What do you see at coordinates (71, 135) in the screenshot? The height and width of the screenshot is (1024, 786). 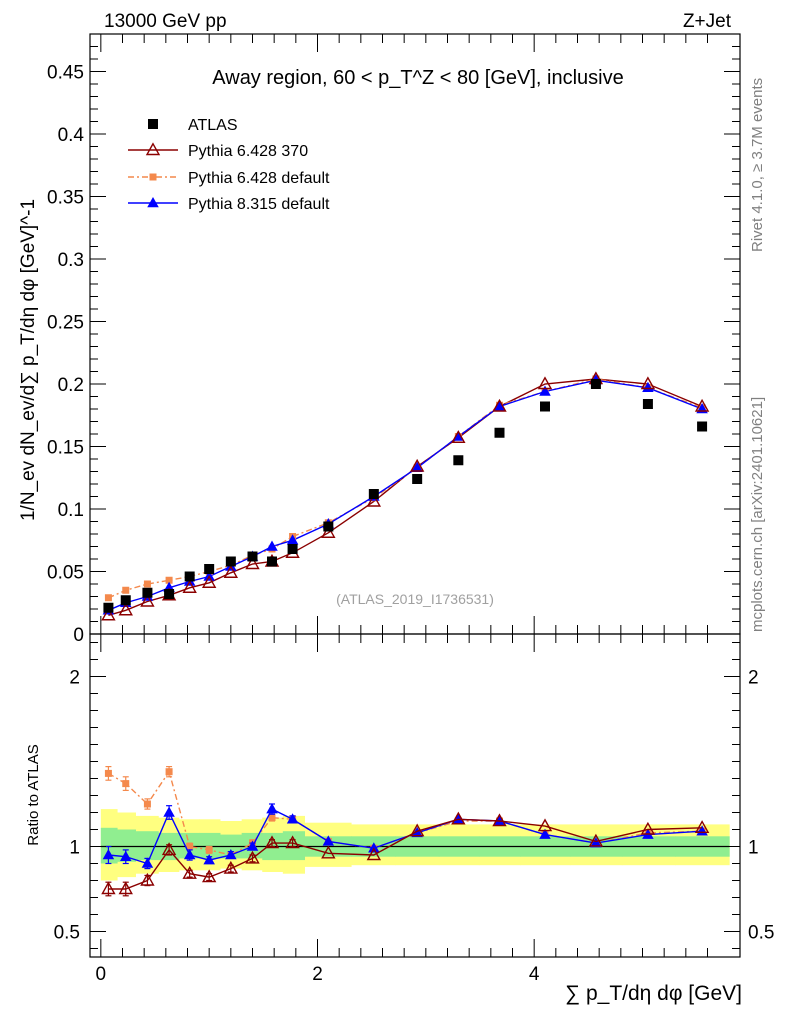 I see `main-y-tick-label: 0.4` at bounding box center [71, 135].